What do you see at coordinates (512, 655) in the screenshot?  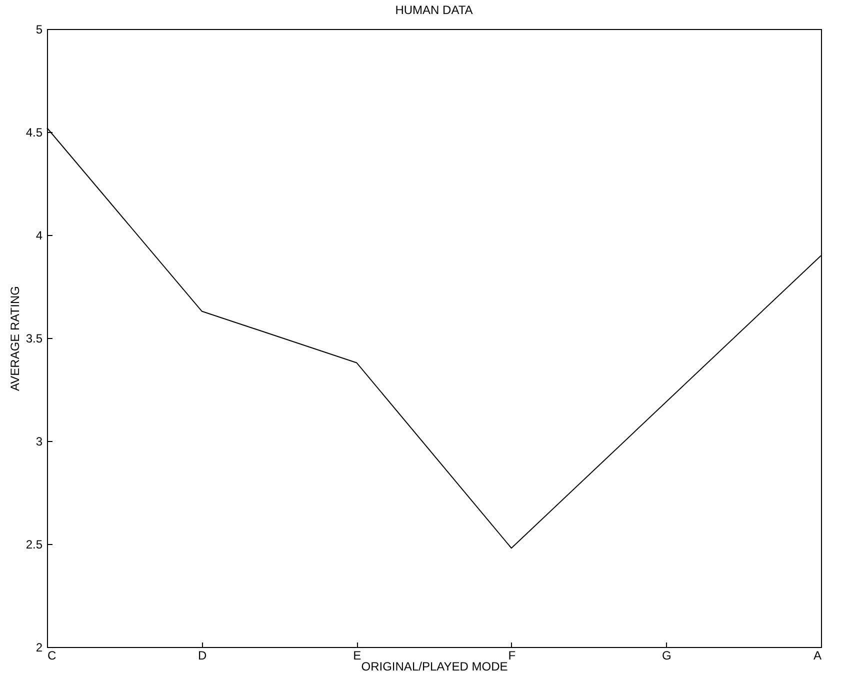 I see `x-tick-label: F` at bounding box center [512, 655].